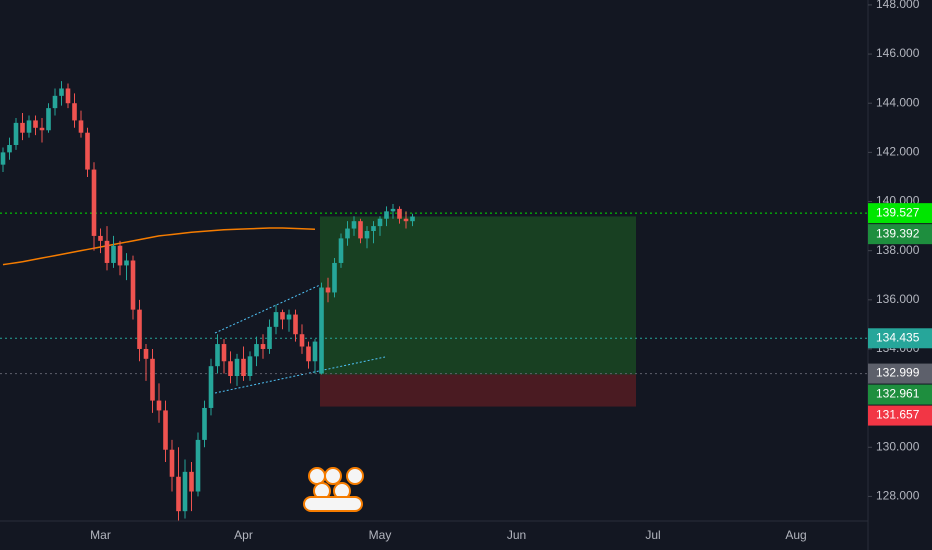 The image size is (932, 550). I want to click on x-tick-label: May, so click(380, 535).